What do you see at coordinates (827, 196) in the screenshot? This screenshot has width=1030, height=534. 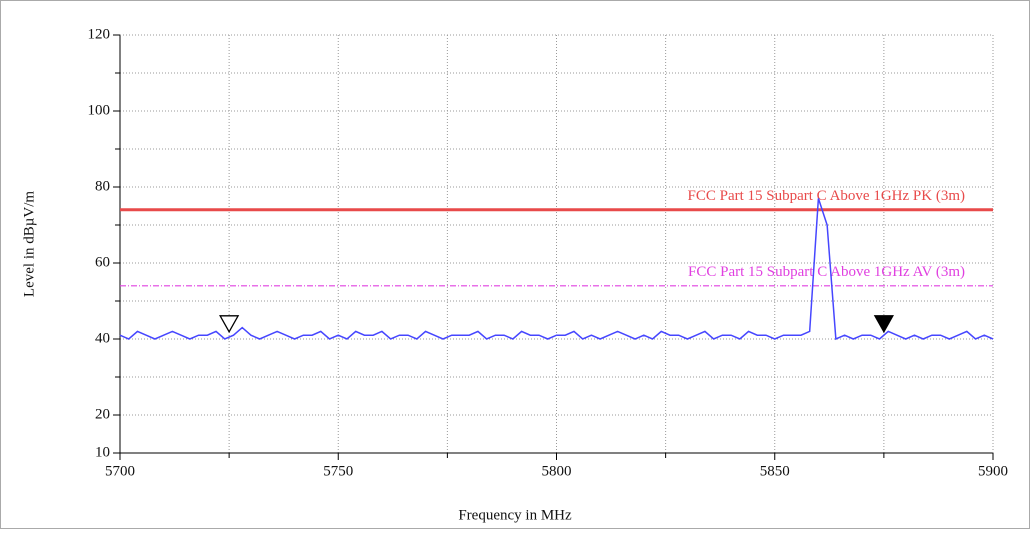 I see `limit-label: FCC Part 15 Subpart C Above 1GHz PK (3m)` at bounding box center [827, 196].